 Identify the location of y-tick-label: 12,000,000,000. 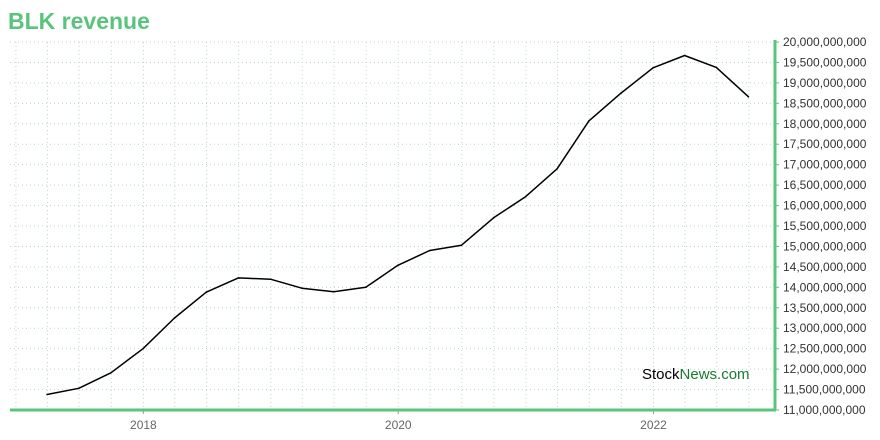
(825, 369).